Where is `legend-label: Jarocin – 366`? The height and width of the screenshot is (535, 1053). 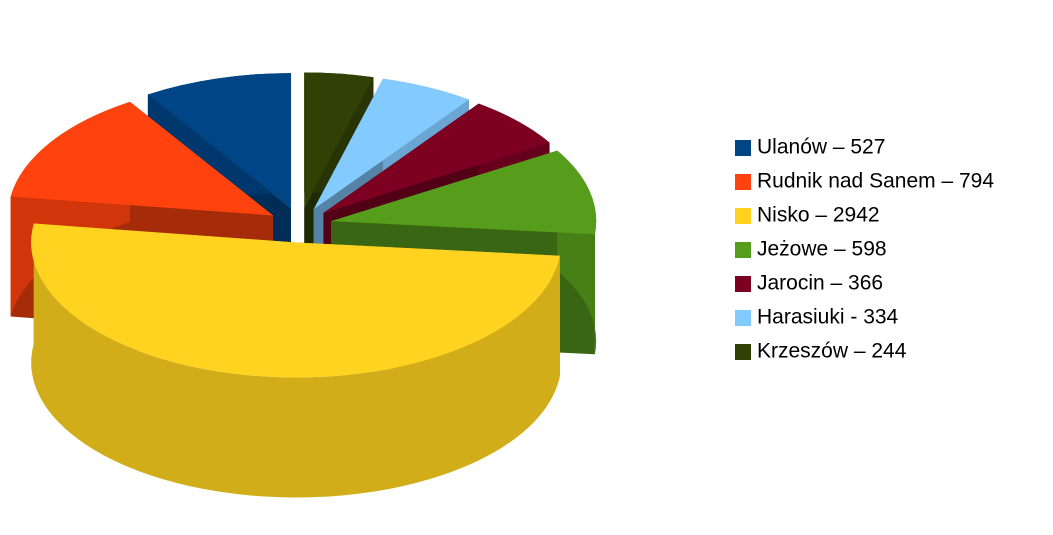 legend-label: Jarocin – 366 is located at coordinates (820, 283).